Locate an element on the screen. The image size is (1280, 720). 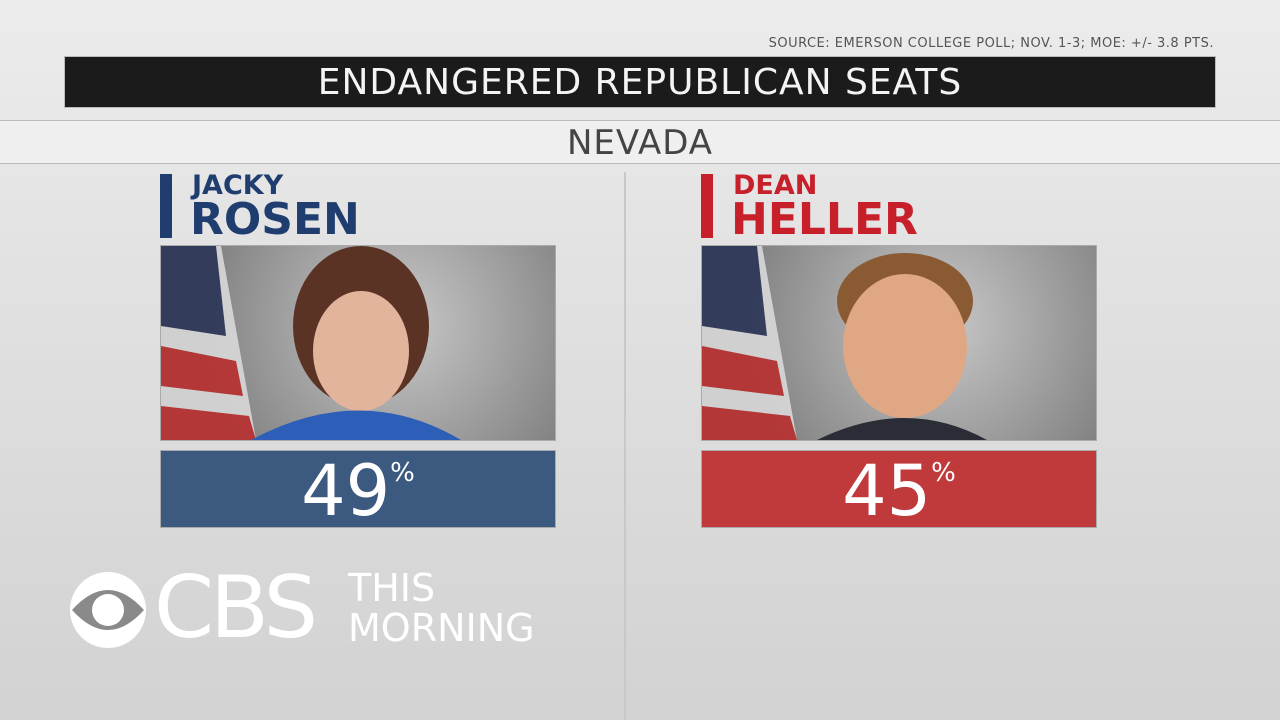
score-box: 49% is located at coordinates (358, 490).